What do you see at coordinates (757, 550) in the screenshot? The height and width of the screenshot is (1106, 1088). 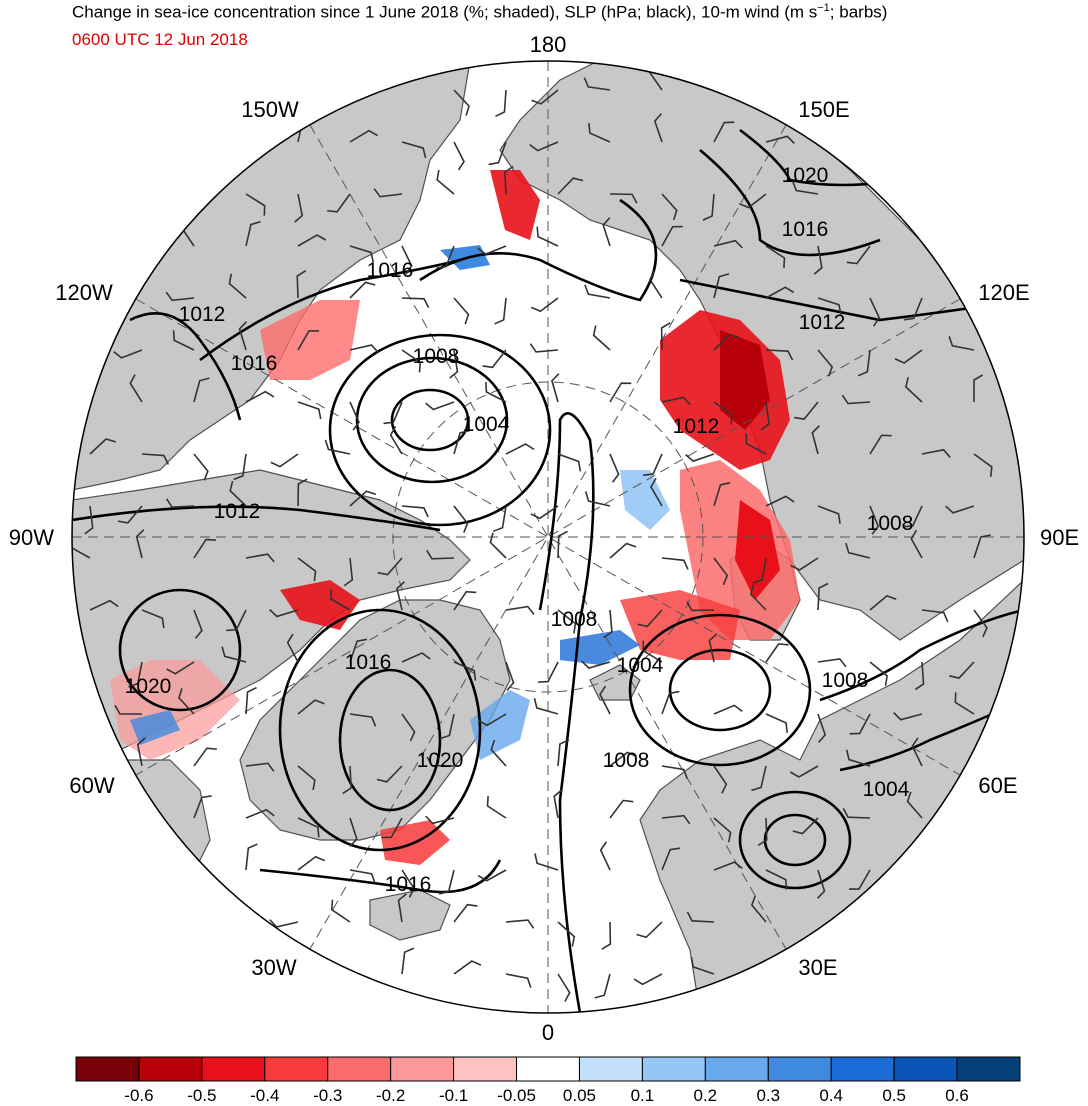 I see `ice-loss-kara-core` at bounding box center [757, 550].